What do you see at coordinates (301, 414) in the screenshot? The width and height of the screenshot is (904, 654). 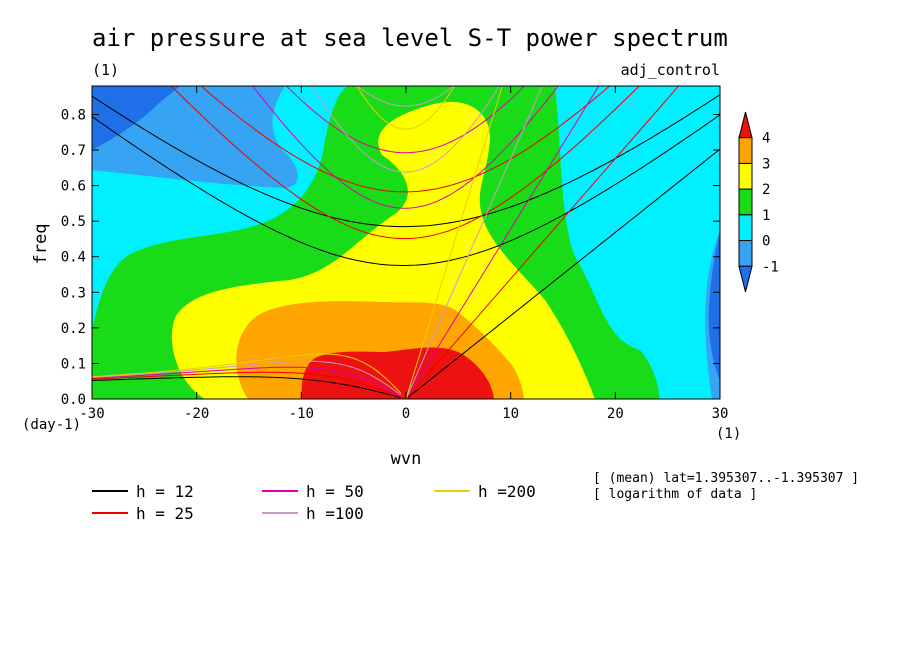 I see `x-tick-label: -10` at bounding box center [301, 414].